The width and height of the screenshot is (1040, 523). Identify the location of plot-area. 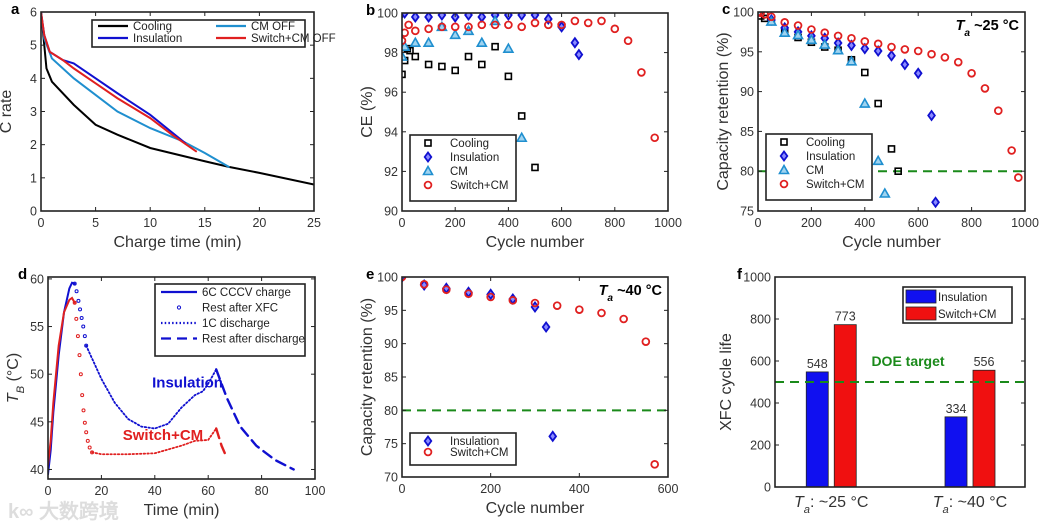
(530, 92).